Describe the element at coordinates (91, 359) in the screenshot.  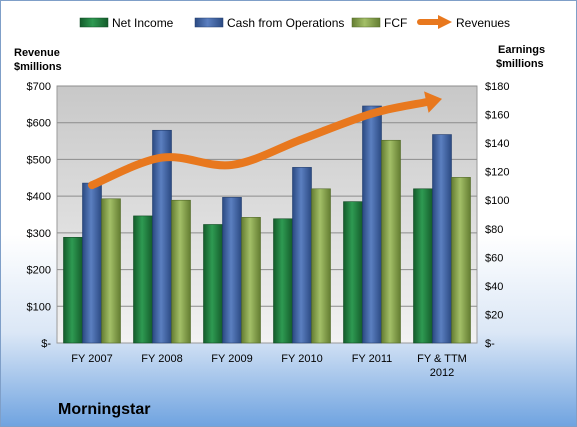
I see `x-tick-label: FY 2007` at that location.